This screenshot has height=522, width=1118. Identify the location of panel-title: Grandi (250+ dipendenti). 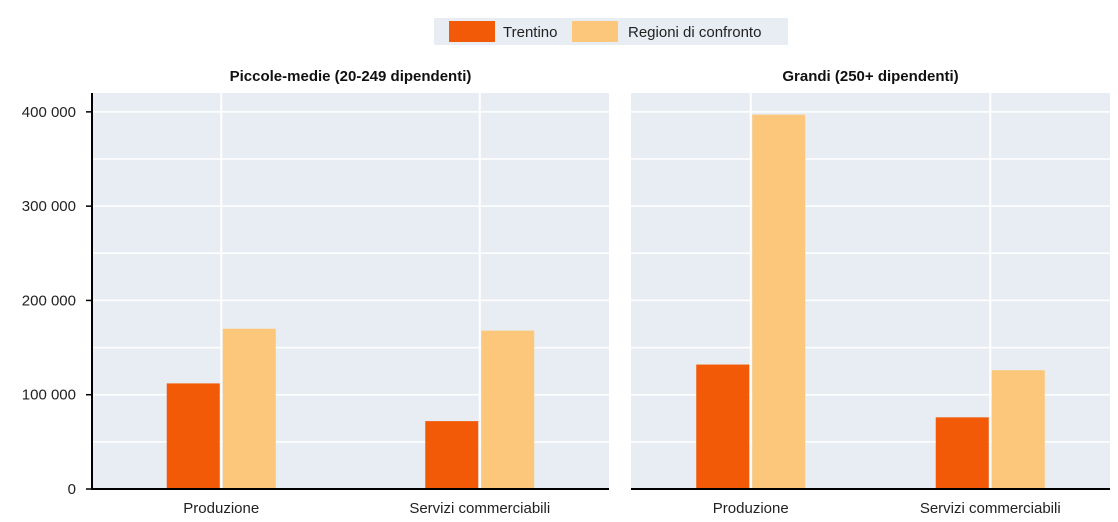
(870, 76).